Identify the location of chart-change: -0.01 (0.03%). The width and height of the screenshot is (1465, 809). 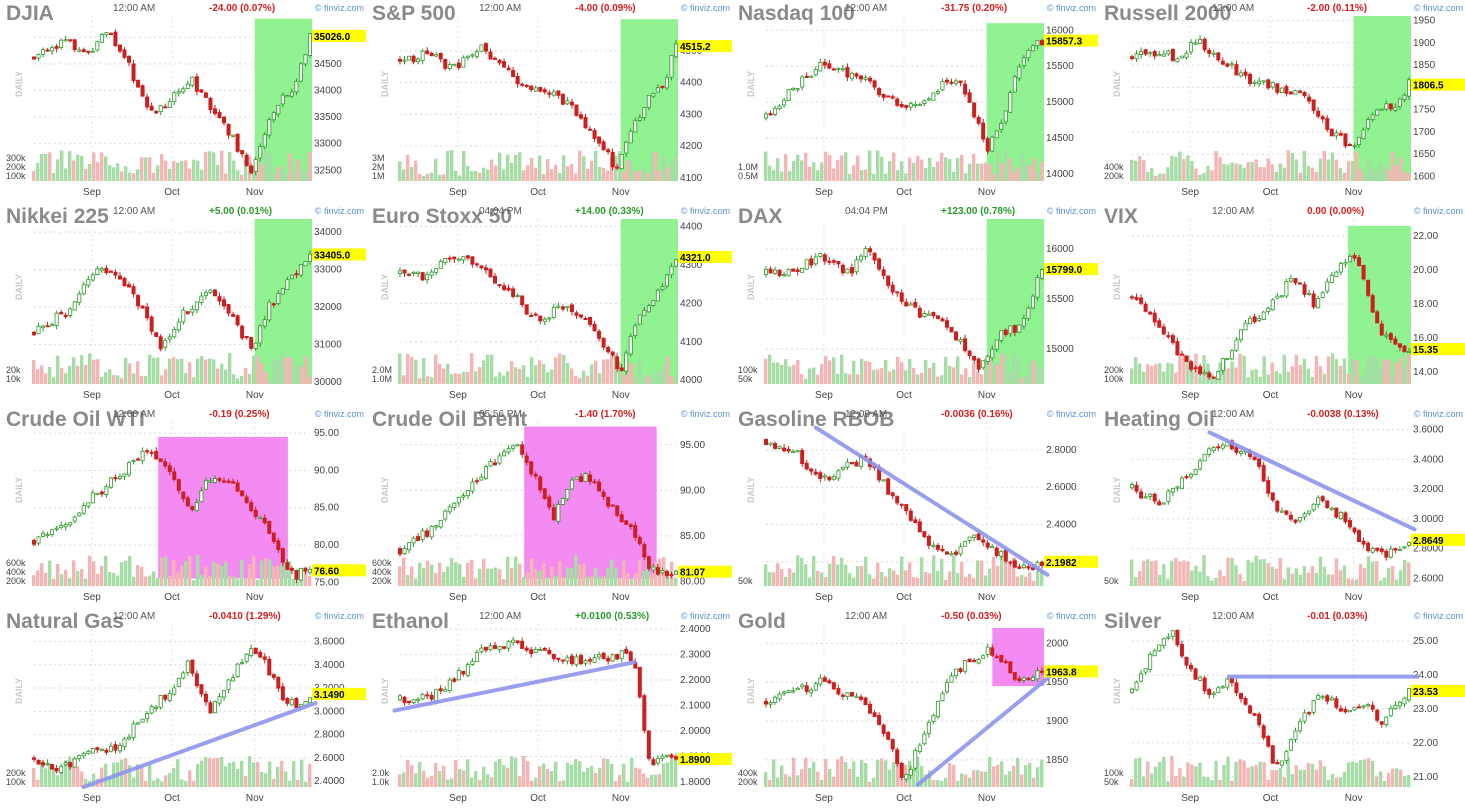
(1337, 616).